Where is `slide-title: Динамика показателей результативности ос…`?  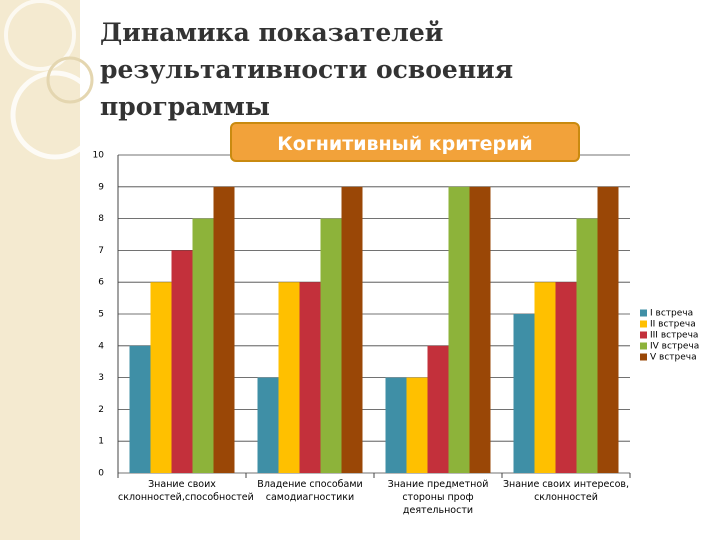 slide-title: Динамика показателей результативности ос… is located at coordinates (307, 69).